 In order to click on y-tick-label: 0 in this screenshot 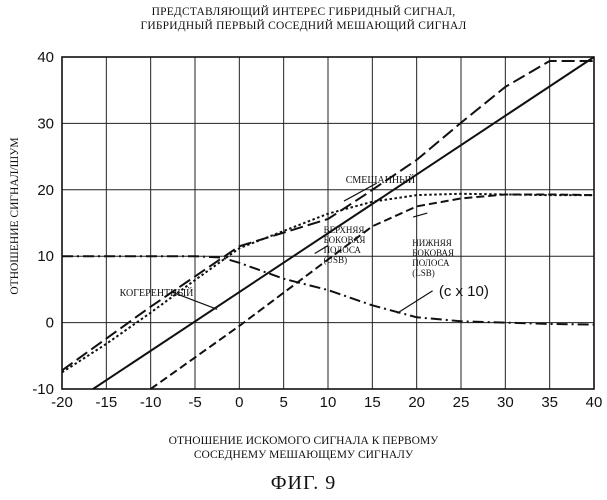, I will do `click(50, 323)`.